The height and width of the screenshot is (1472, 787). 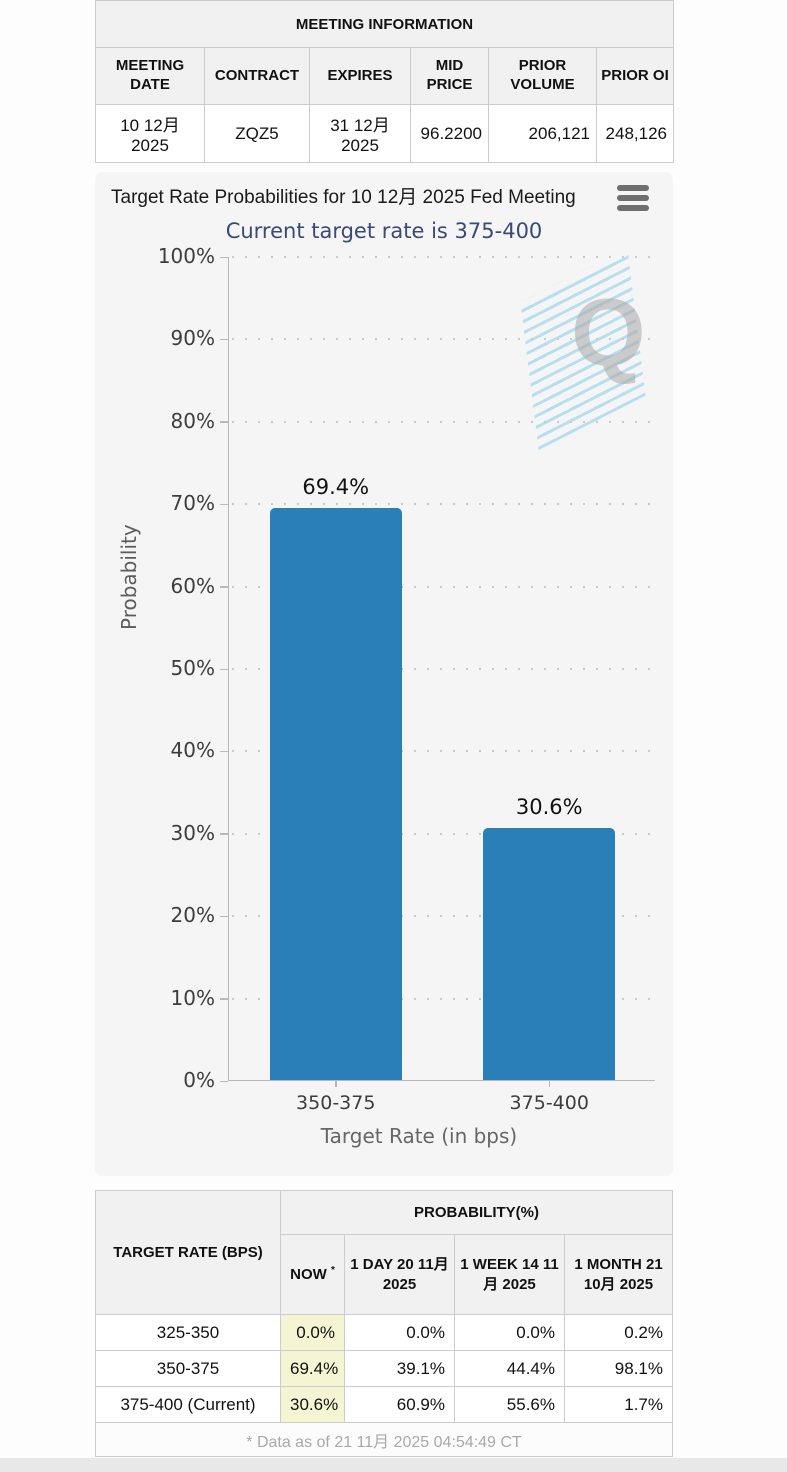 What do you see at coordinates (192, 750) in the screenshot?
I see `y-tick-label: 40%` at bounding box center [192, 750].